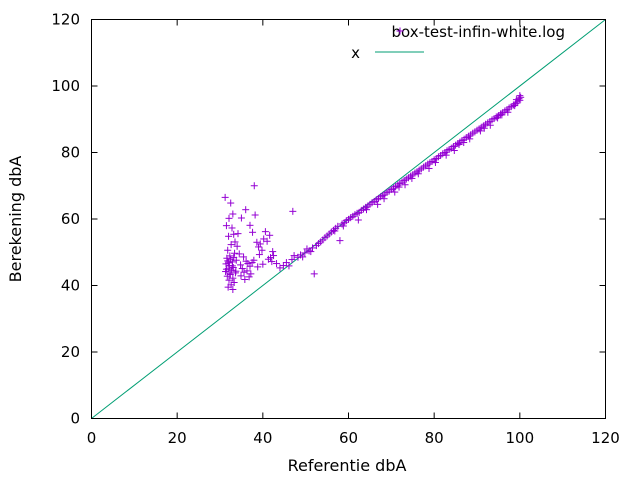  I want to click on legend-label-line: x, so click(355, 53).